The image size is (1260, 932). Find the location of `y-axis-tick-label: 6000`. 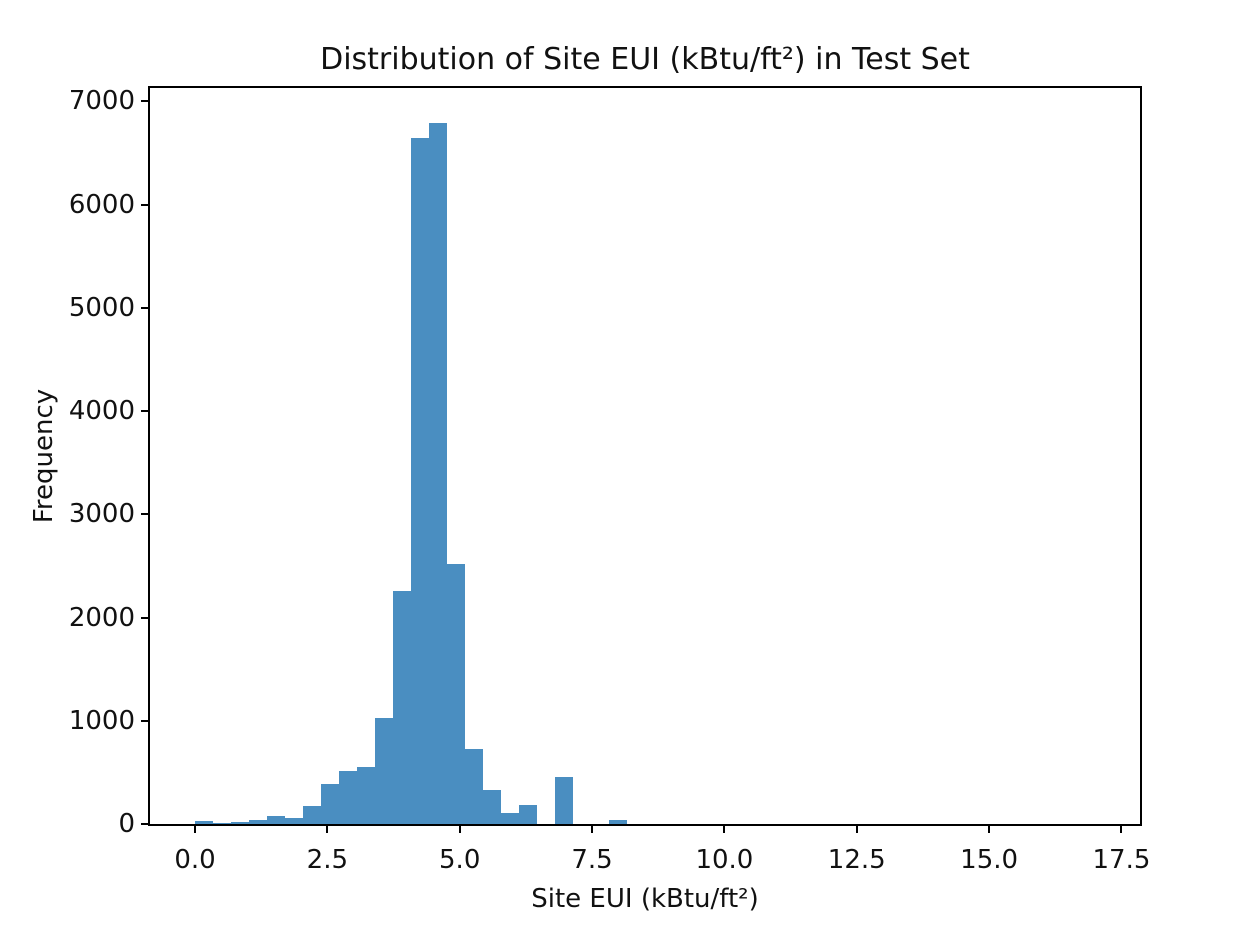

y-axis-tick-label: 6000 is located at coordinates (101, 204).